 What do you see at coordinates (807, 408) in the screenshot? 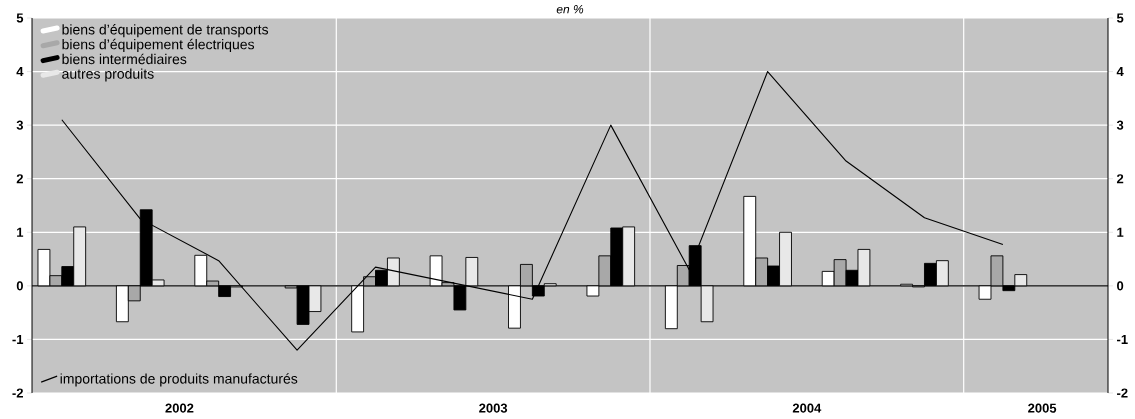
I see `x-tick-label: 2004` at bounding box center [807, 408].